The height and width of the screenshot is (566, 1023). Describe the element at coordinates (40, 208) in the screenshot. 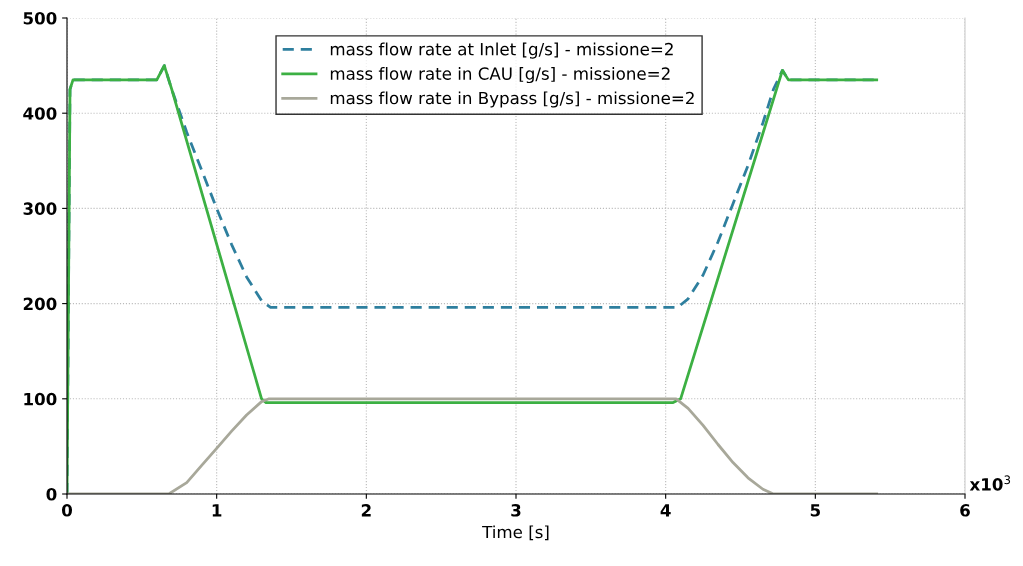

I see `y-tick-label: 300` at that location.